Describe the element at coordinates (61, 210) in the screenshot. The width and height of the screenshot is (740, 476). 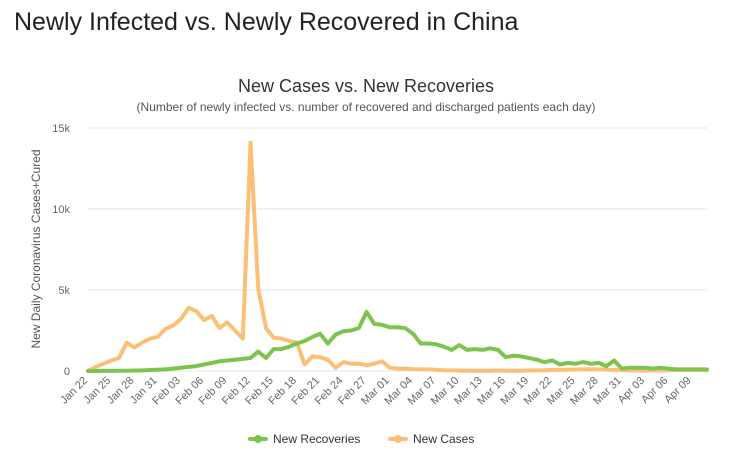
I see `y-tick-label: 10k` at that location.